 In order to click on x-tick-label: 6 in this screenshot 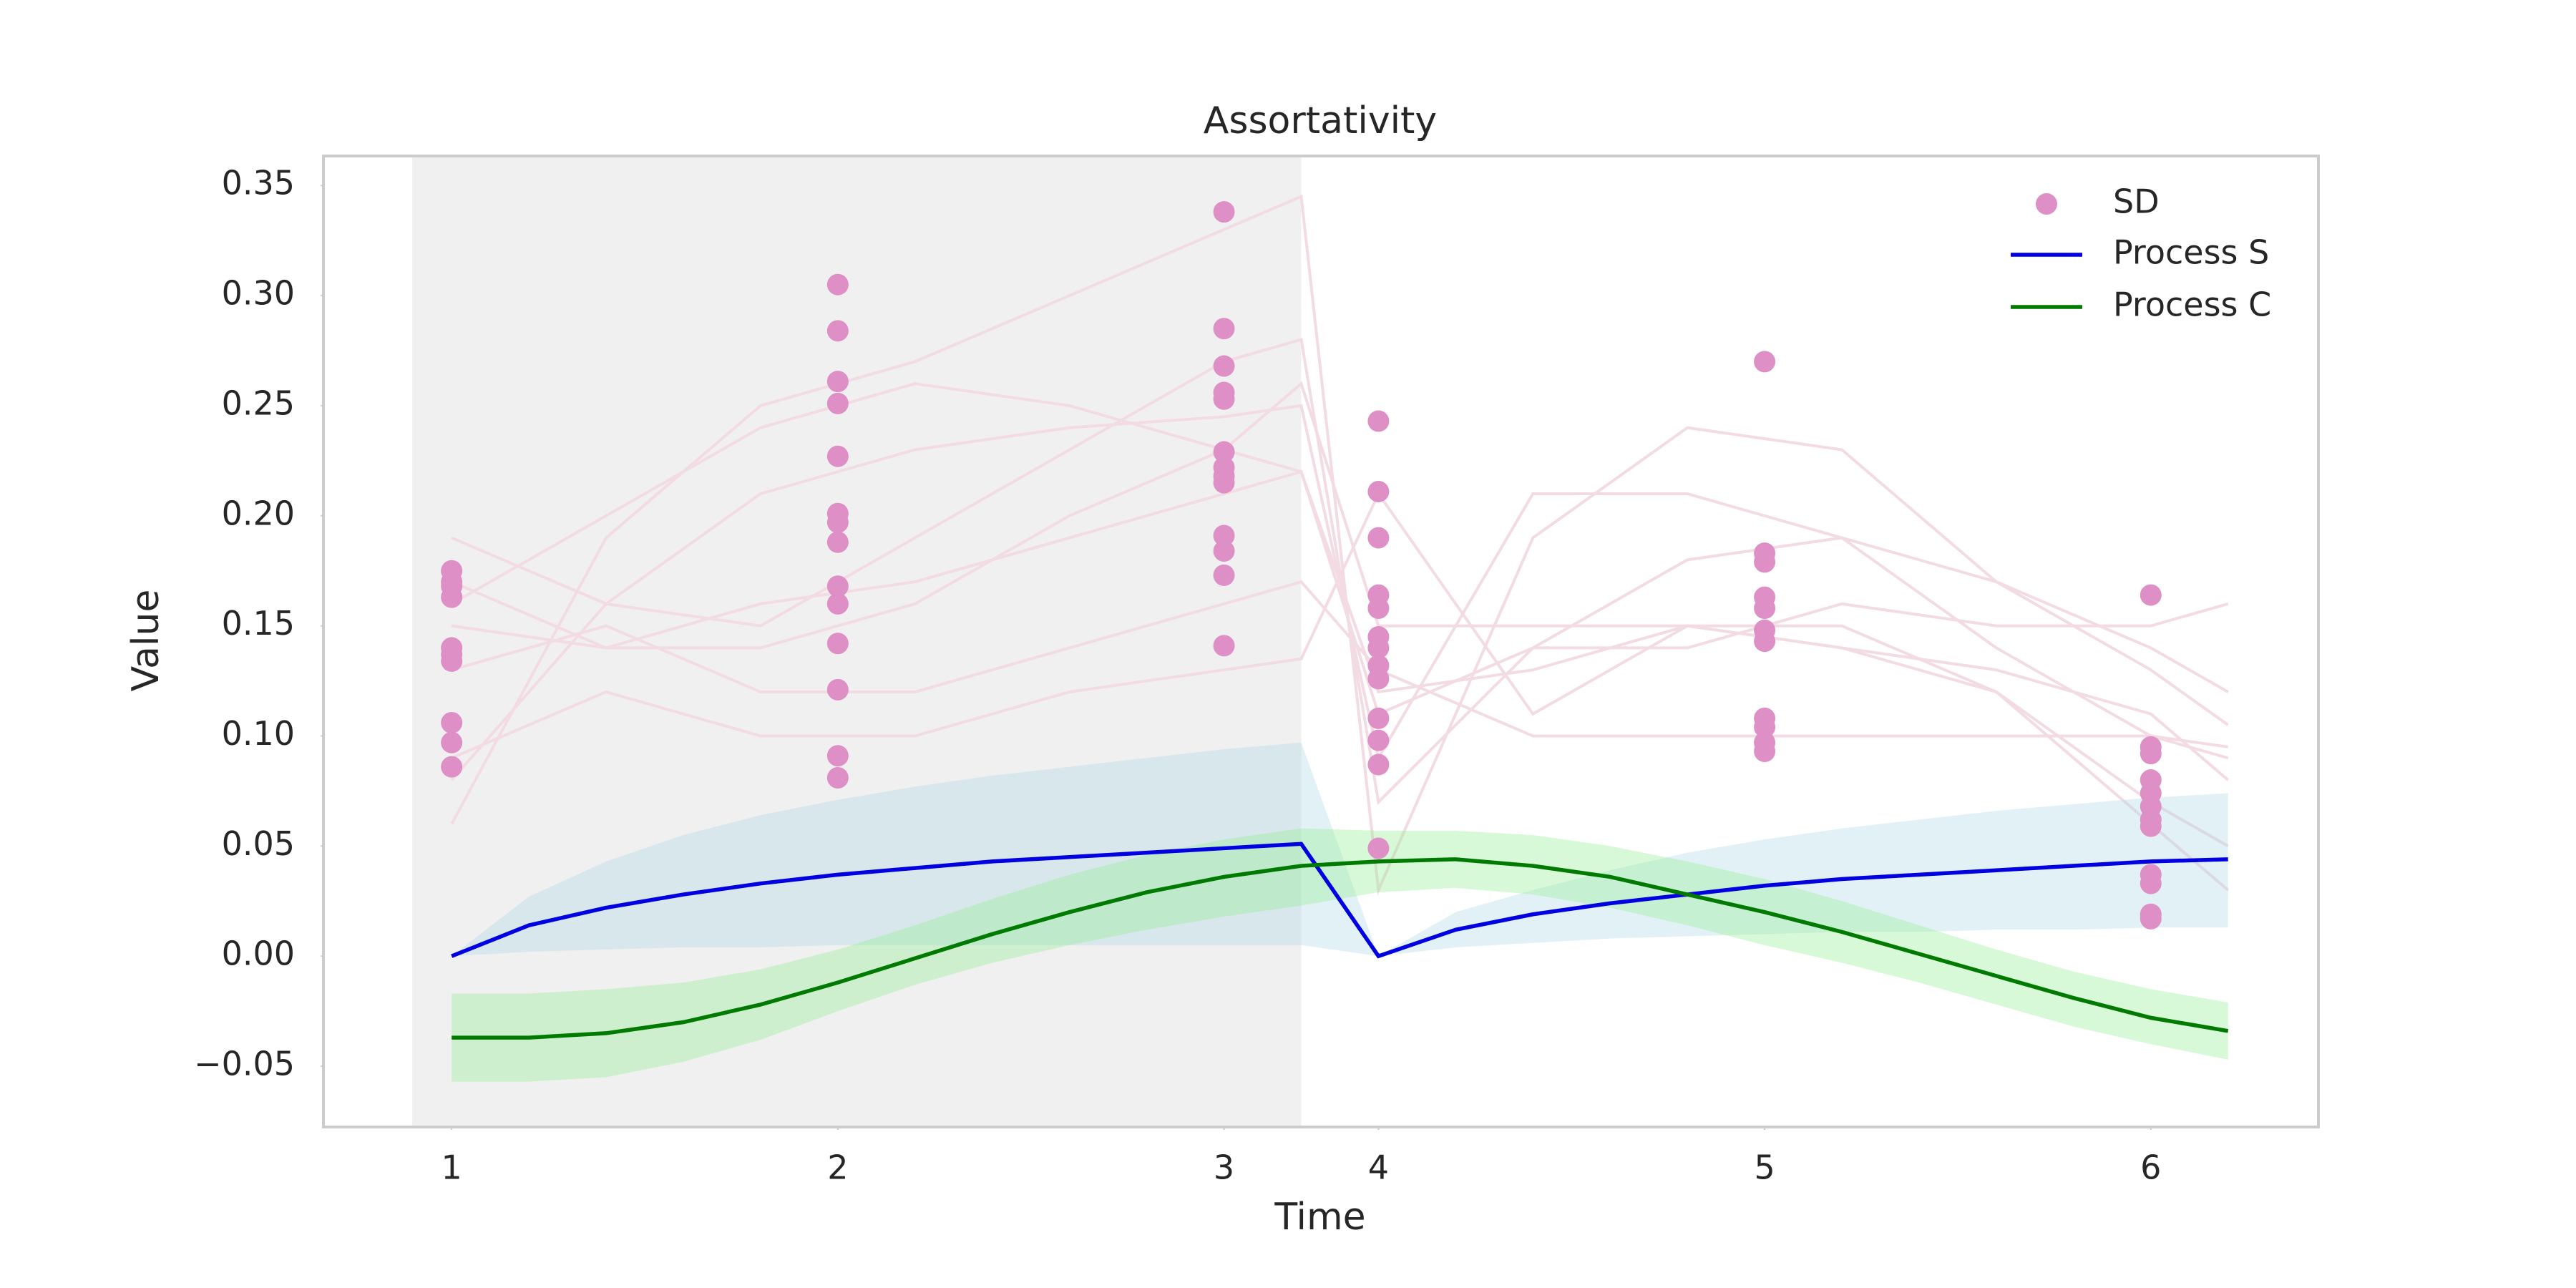, I will do `click(2150, 1167)`.